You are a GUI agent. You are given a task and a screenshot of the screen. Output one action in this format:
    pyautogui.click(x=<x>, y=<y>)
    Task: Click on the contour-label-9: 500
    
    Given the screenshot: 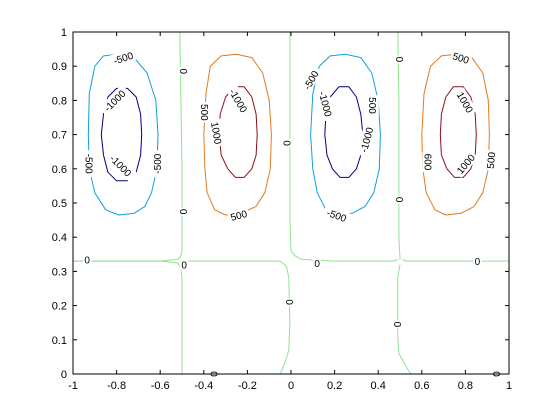 What is the action you would take?
    pyautogui.click(x=239, y=215)
    